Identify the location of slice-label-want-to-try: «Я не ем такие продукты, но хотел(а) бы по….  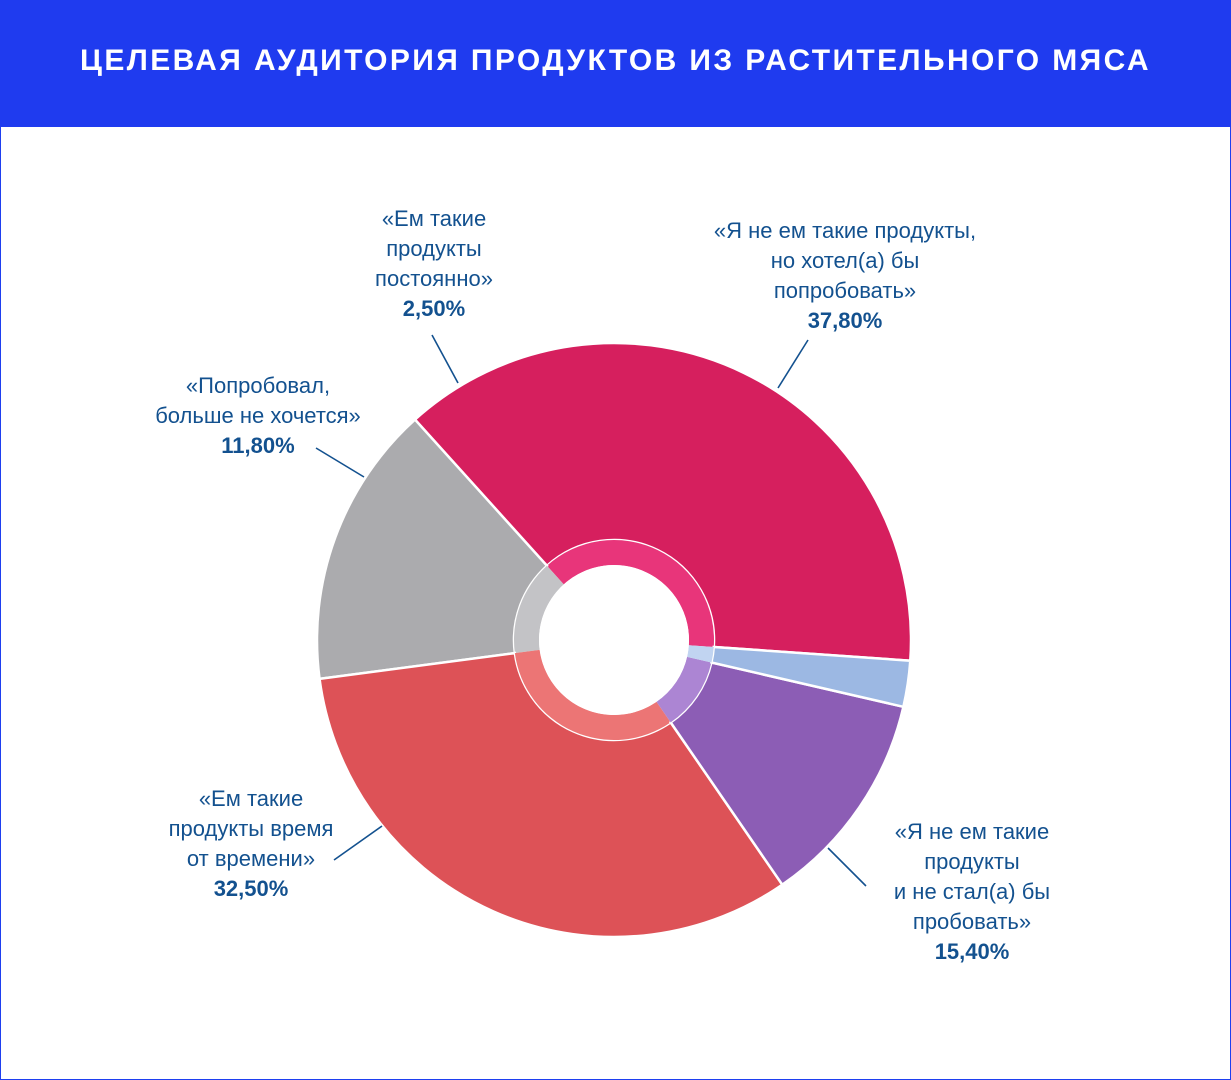
(845, 276).